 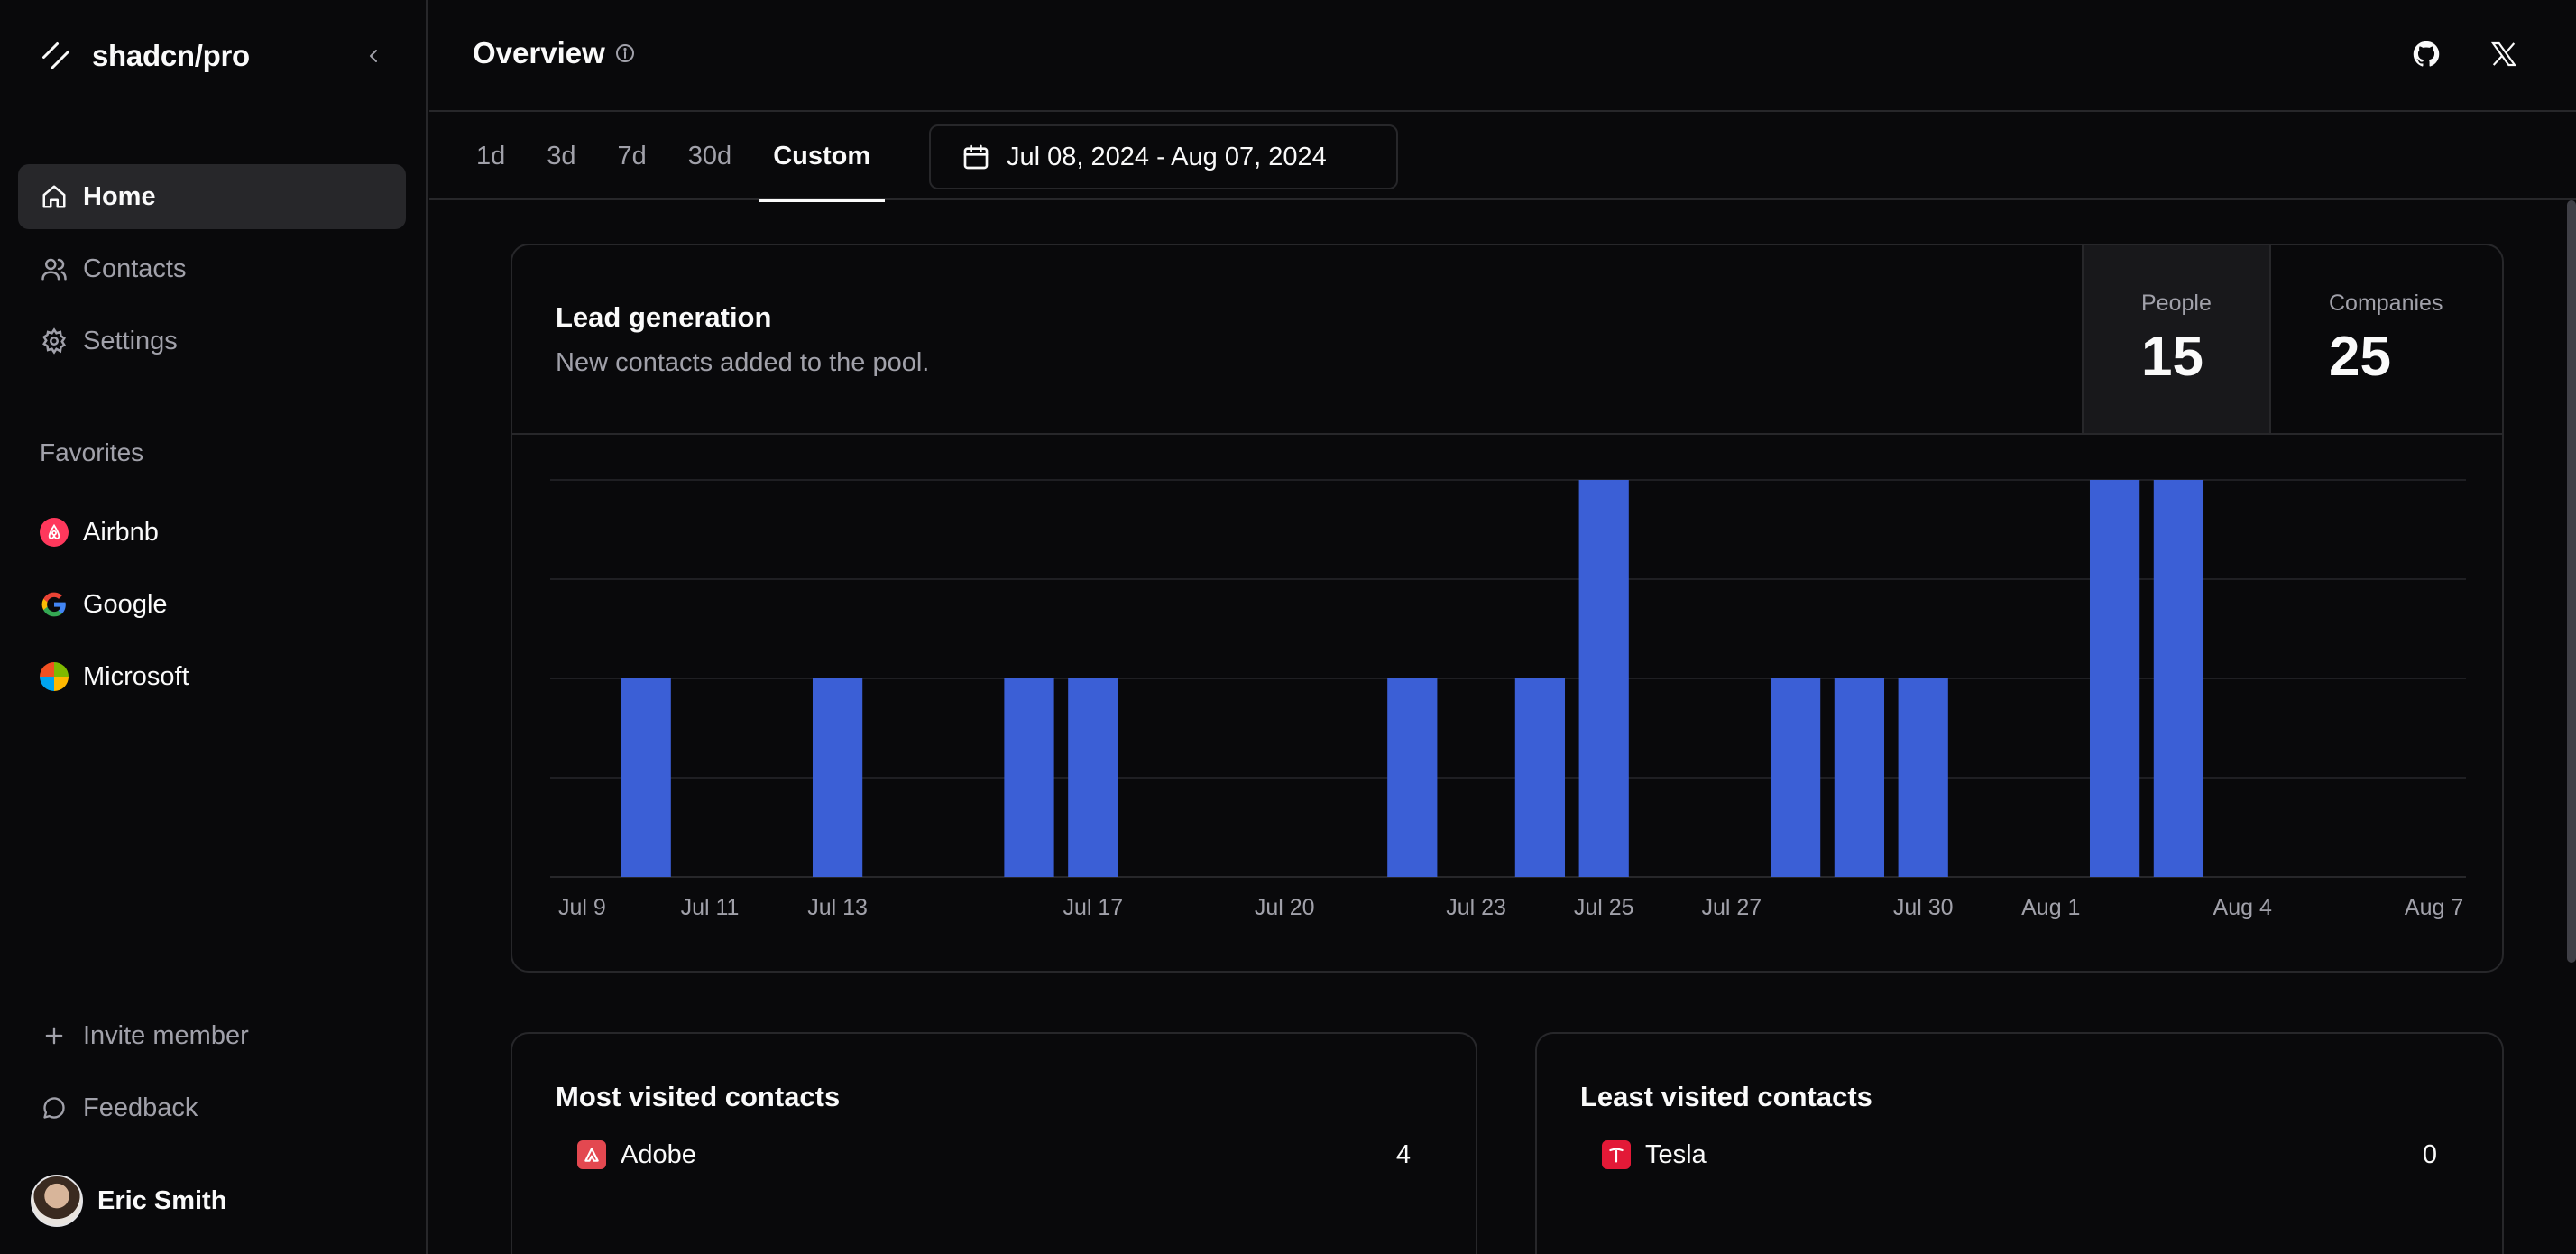 I want to click on card-title: Most visited contacts, so click(x=698, y=1096).